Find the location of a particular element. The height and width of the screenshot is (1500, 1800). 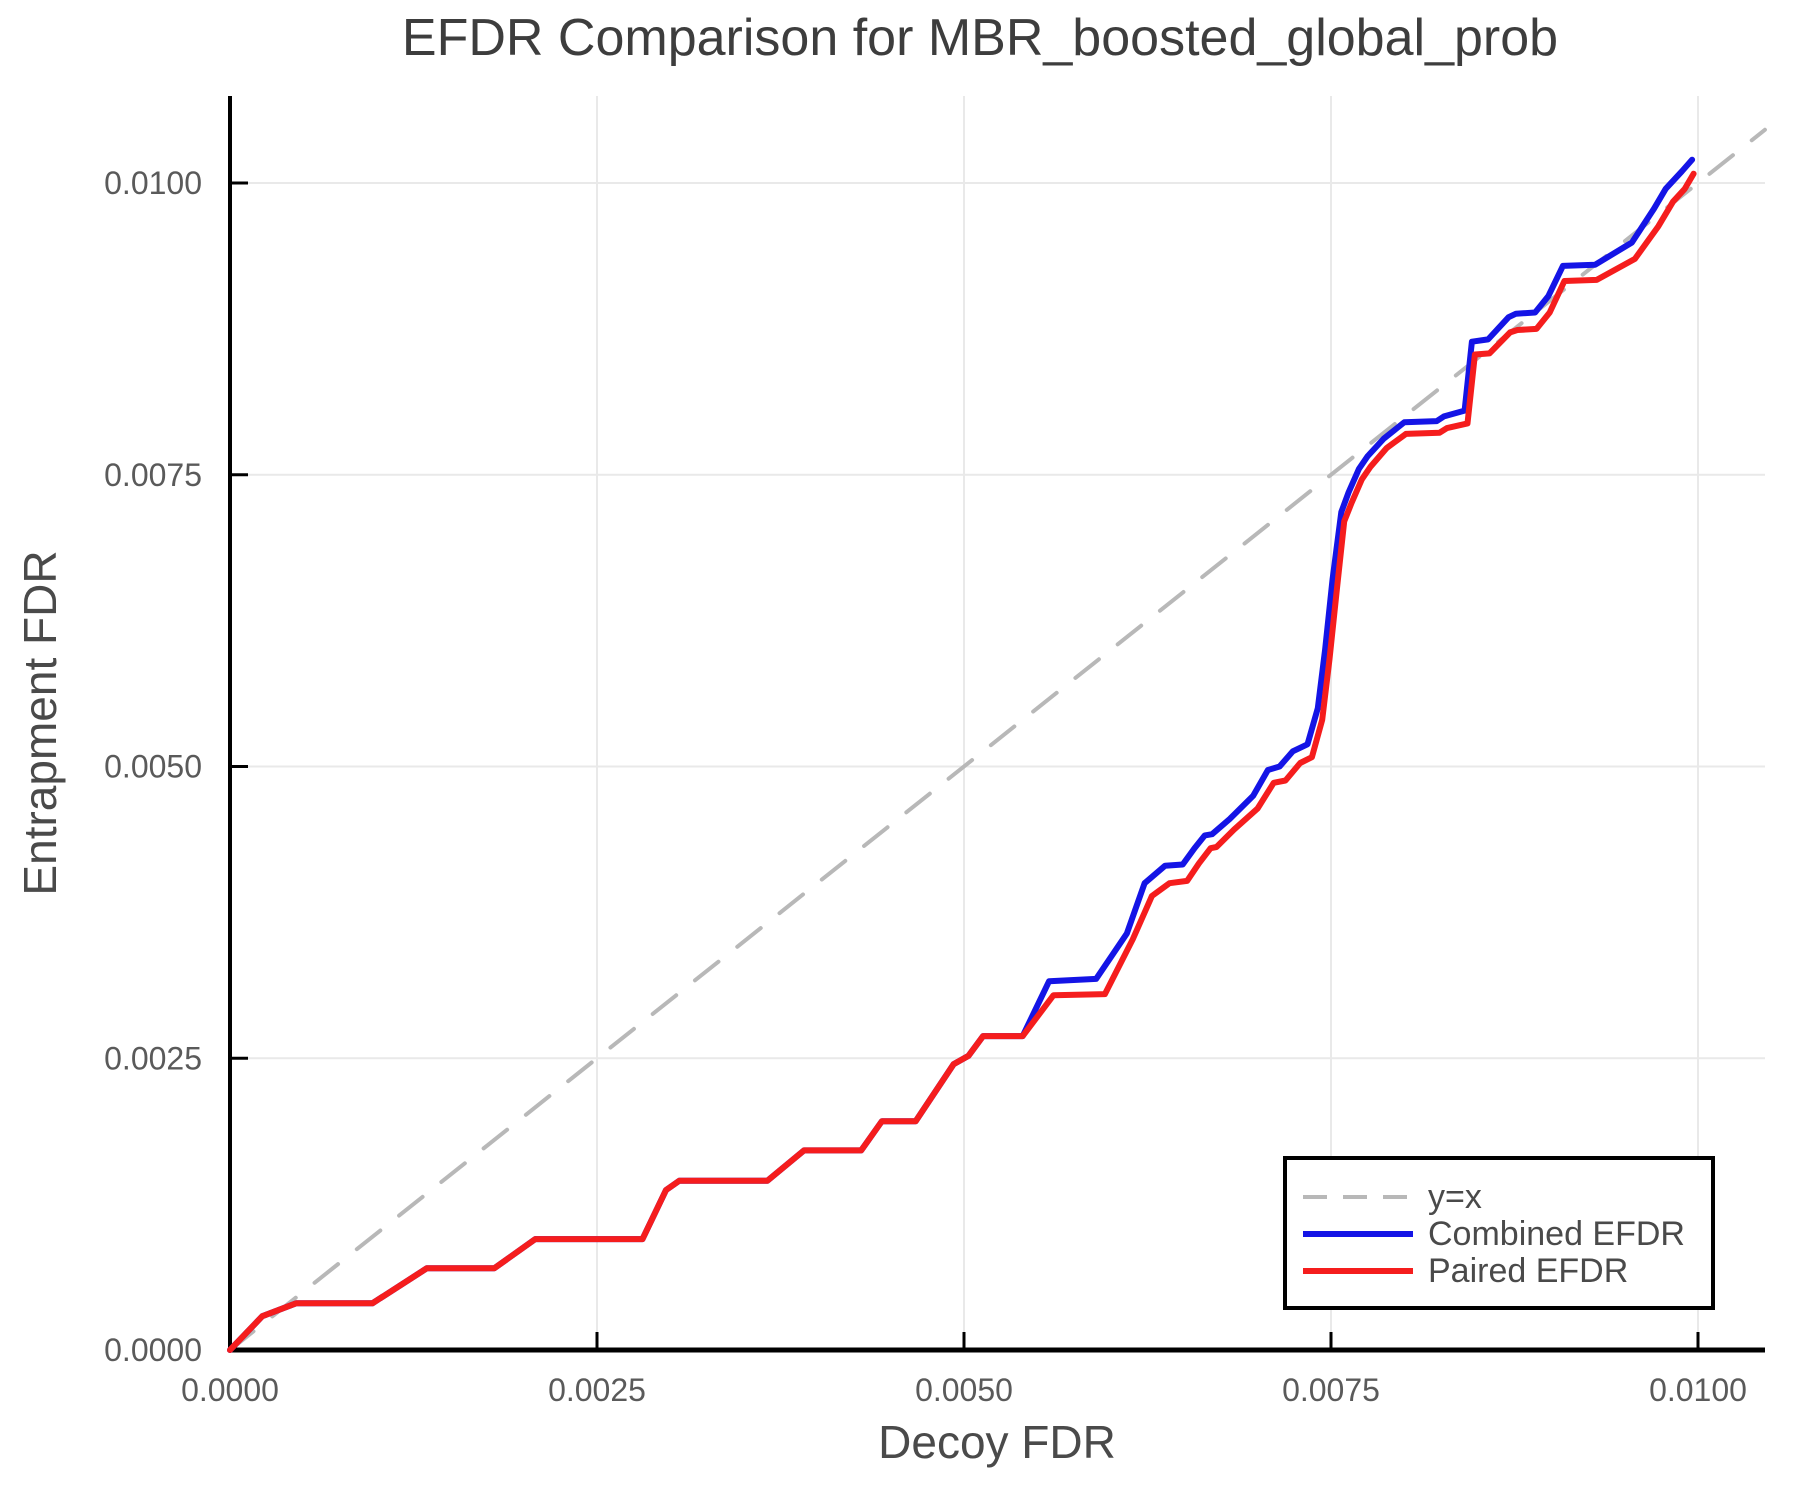

legend-label-identity: y=x is located at coordinates (1455, 1197).